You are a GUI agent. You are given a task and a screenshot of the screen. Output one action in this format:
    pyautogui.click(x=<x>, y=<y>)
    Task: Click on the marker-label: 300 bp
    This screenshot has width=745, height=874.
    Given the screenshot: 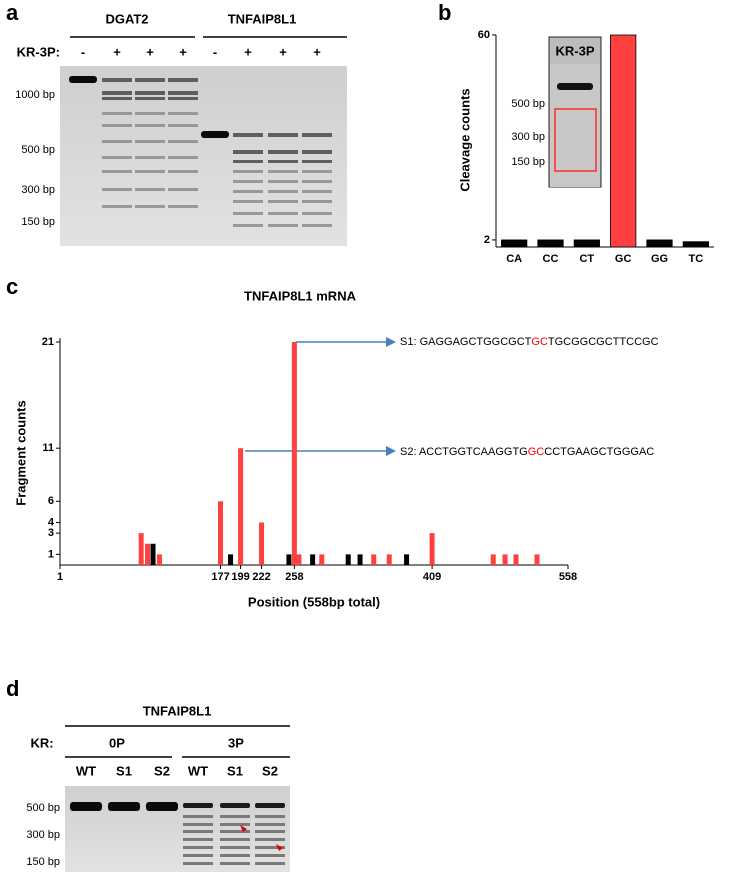 What is the action you would take?
    pyautogui.click(x=528, y=137)
    